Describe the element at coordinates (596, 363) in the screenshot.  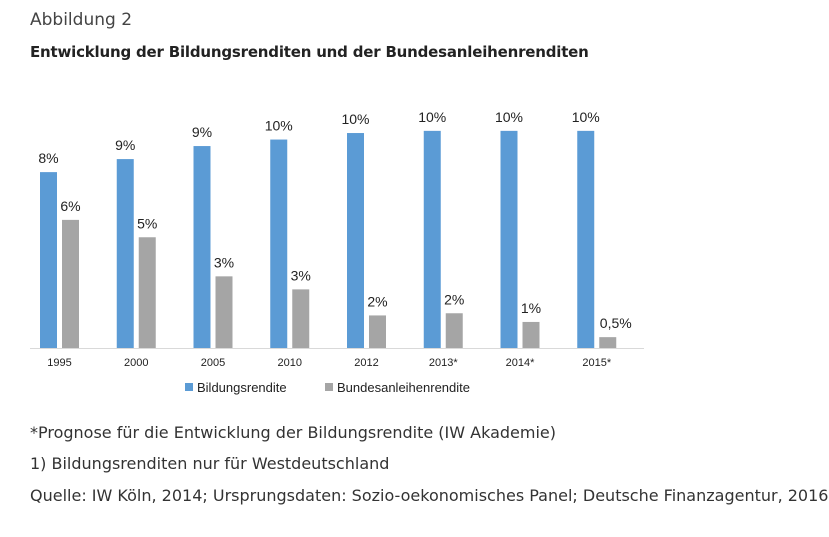
I see `x-tick-label: 2015*` at that location.